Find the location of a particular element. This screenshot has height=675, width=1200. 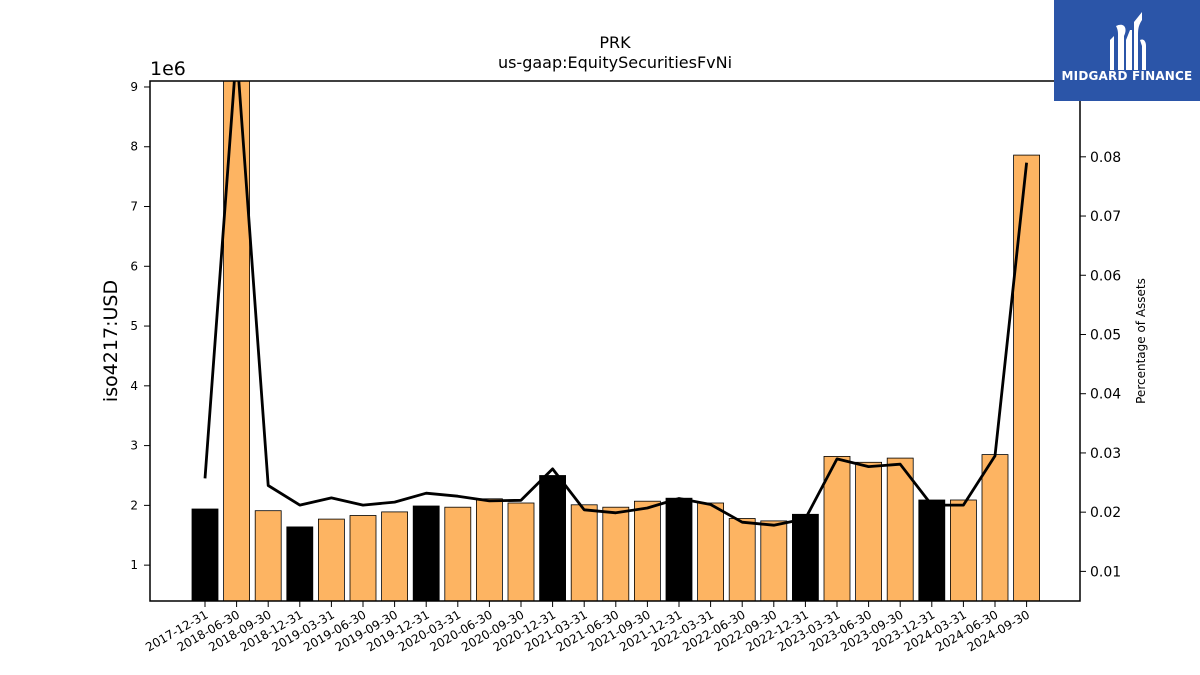

midgard-logo-icon is located at coordinates (1128, 41).